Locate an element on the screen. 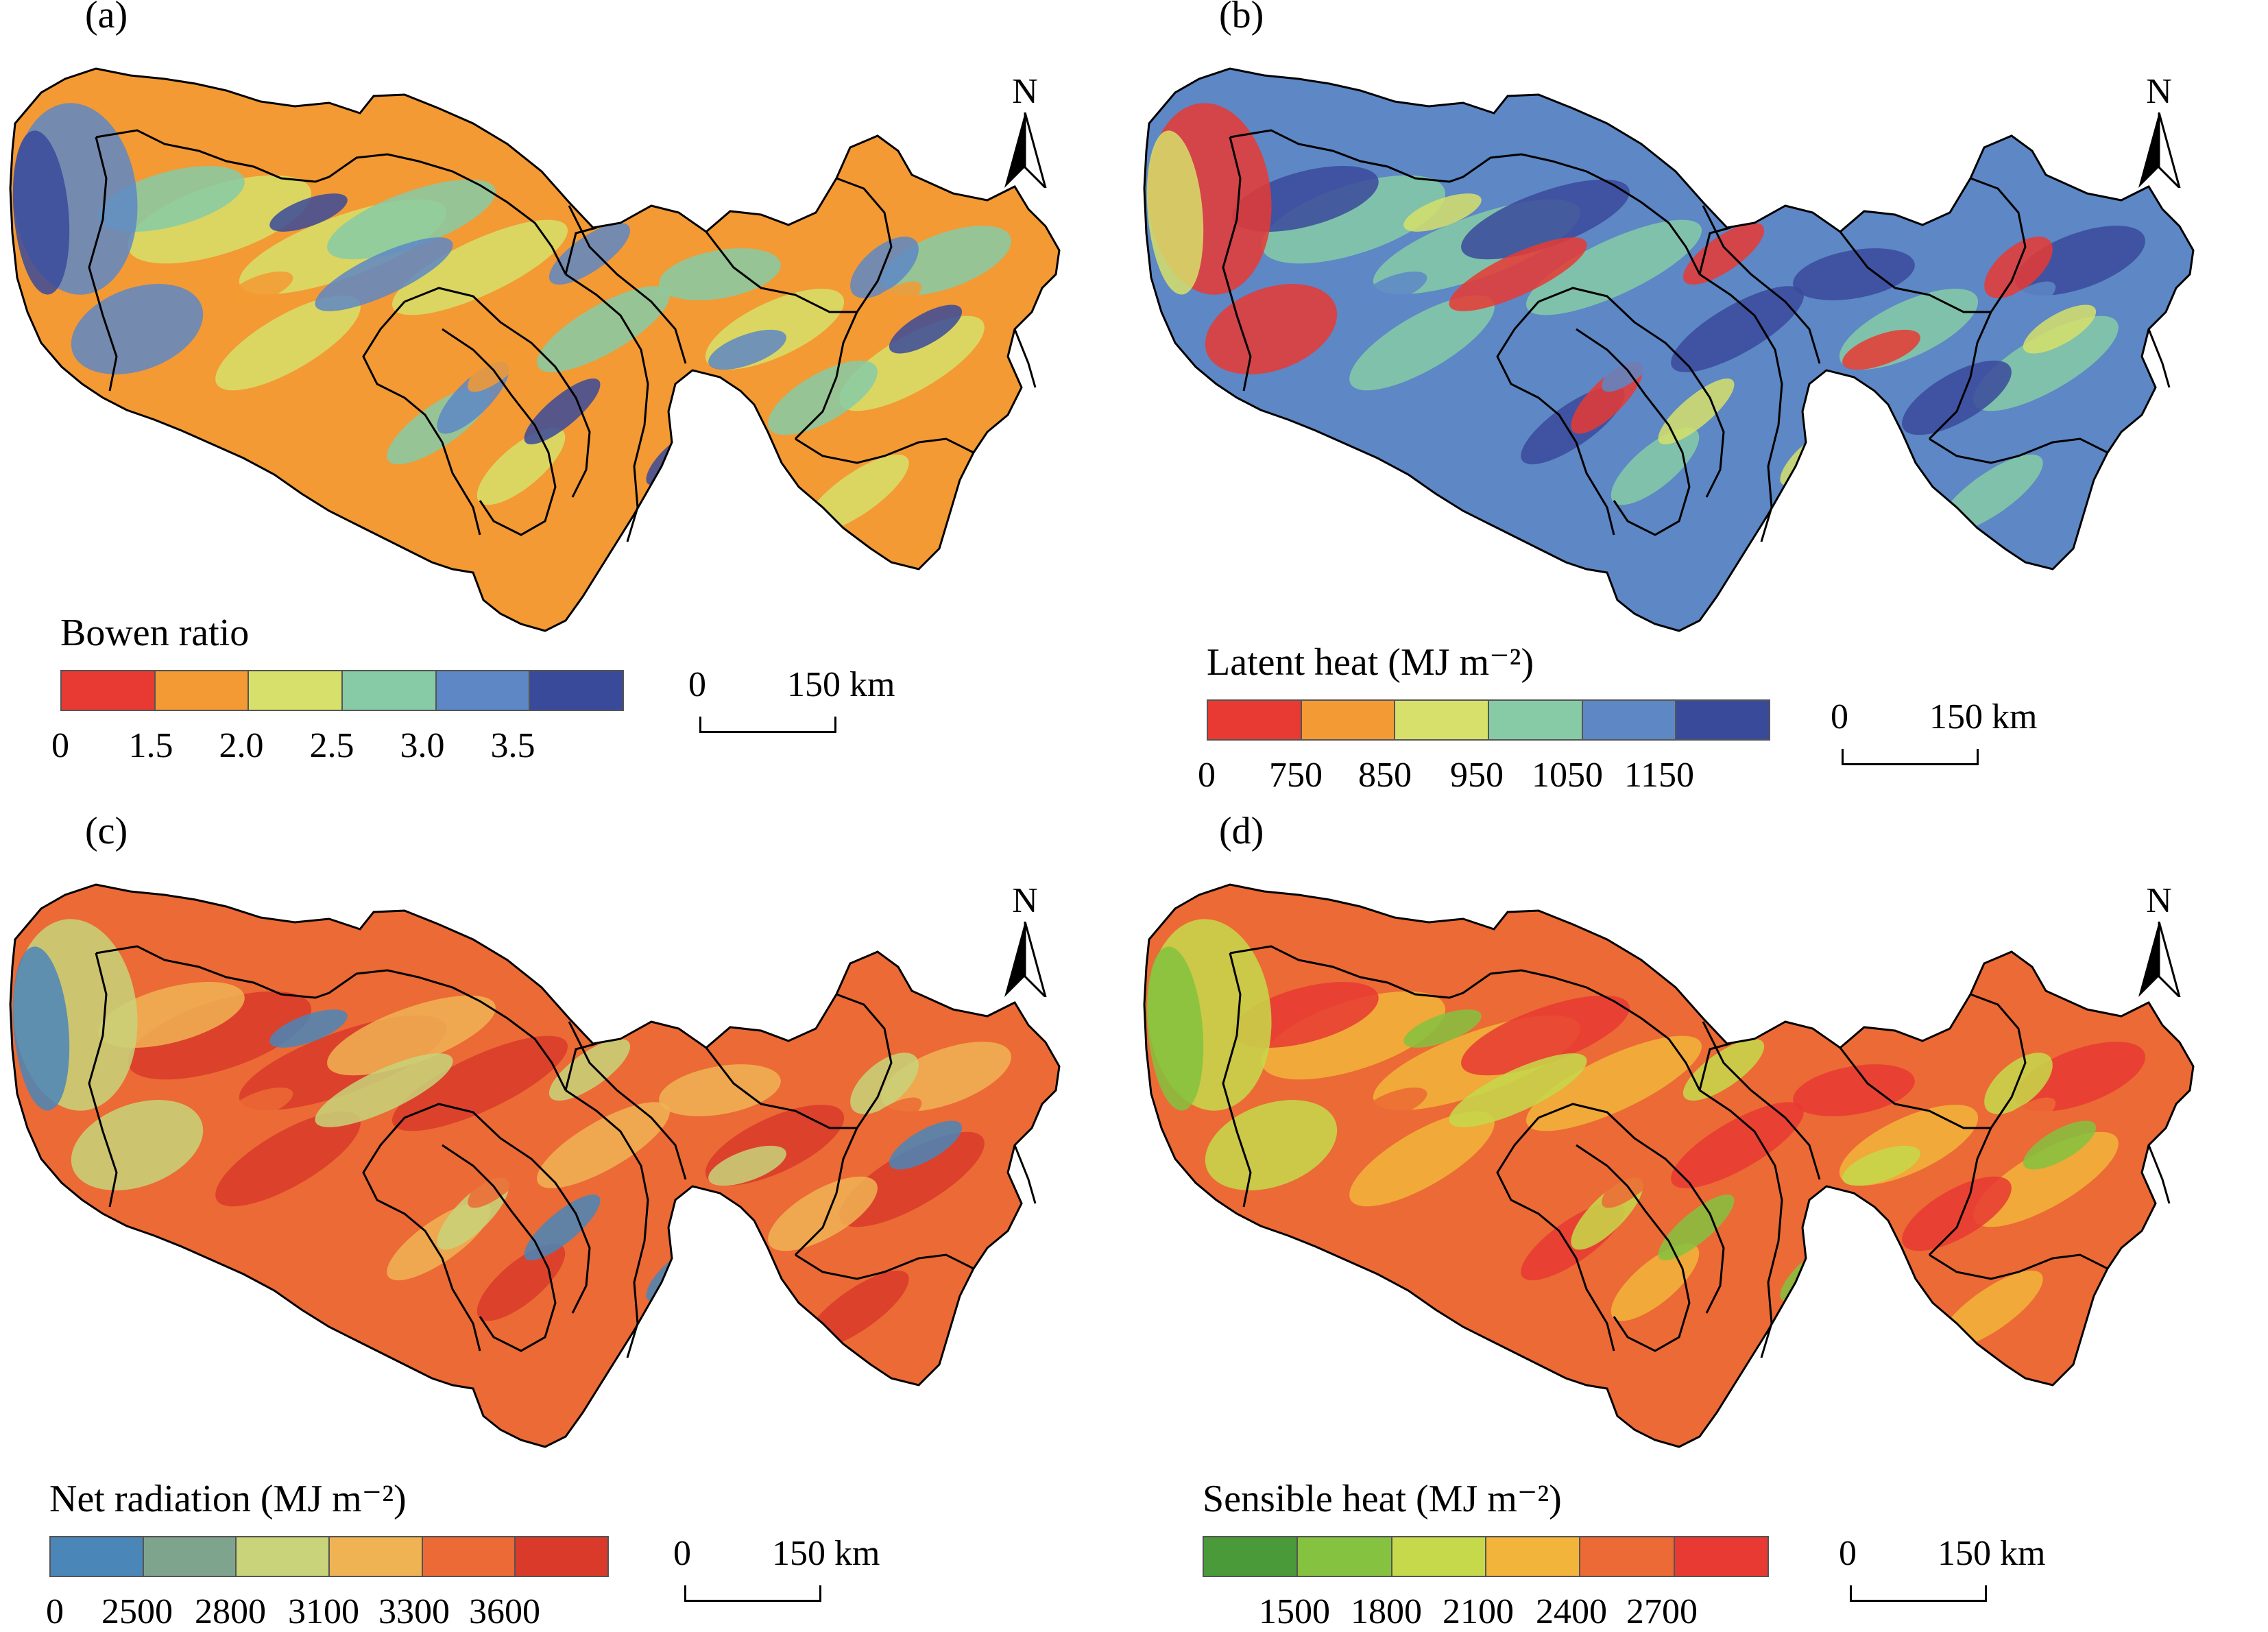 The height and width of the screenshot is (1632, 2268). legend-tick-label: 2500 is located at coordinates (137, 1611).